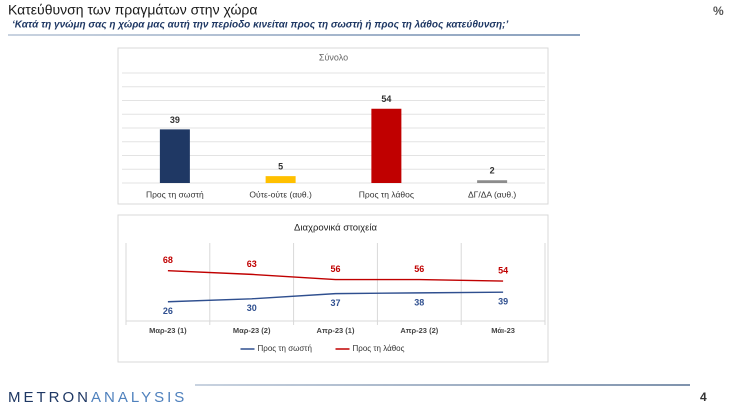  Describe the element at coordinates (49, 397) in the screenshot. I see `logo-left: METRON` at that location.